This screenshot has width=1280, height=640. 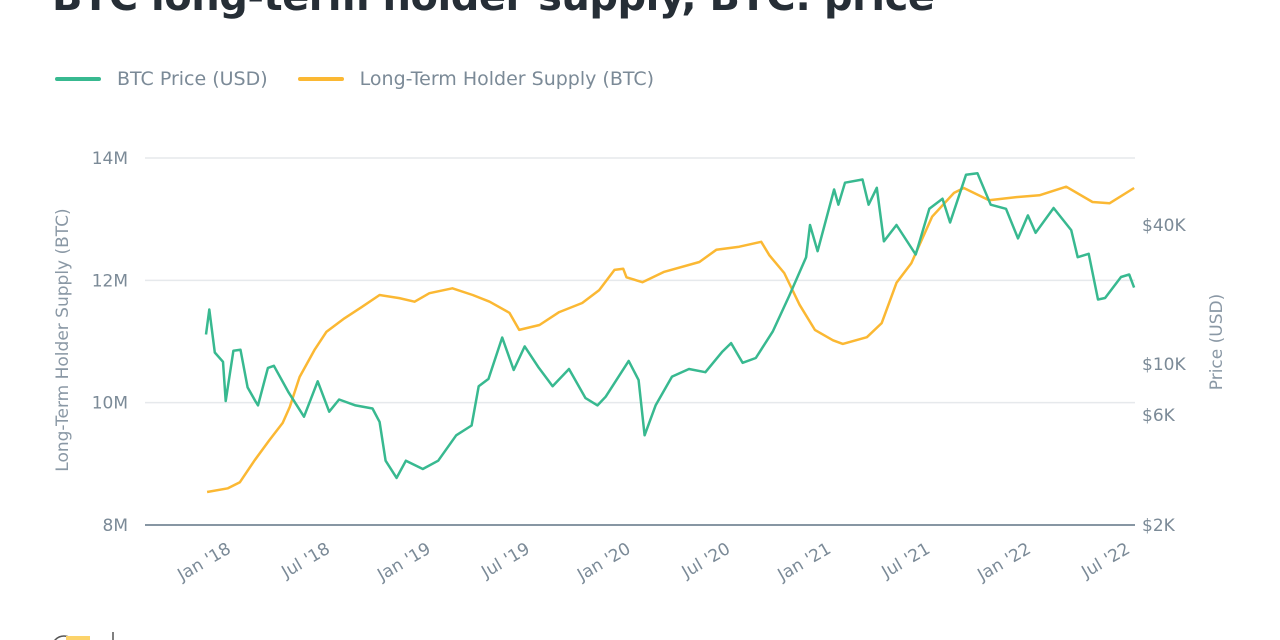 I want to click on y-right-tick-label: $2K, so click(x=1159, y=526).